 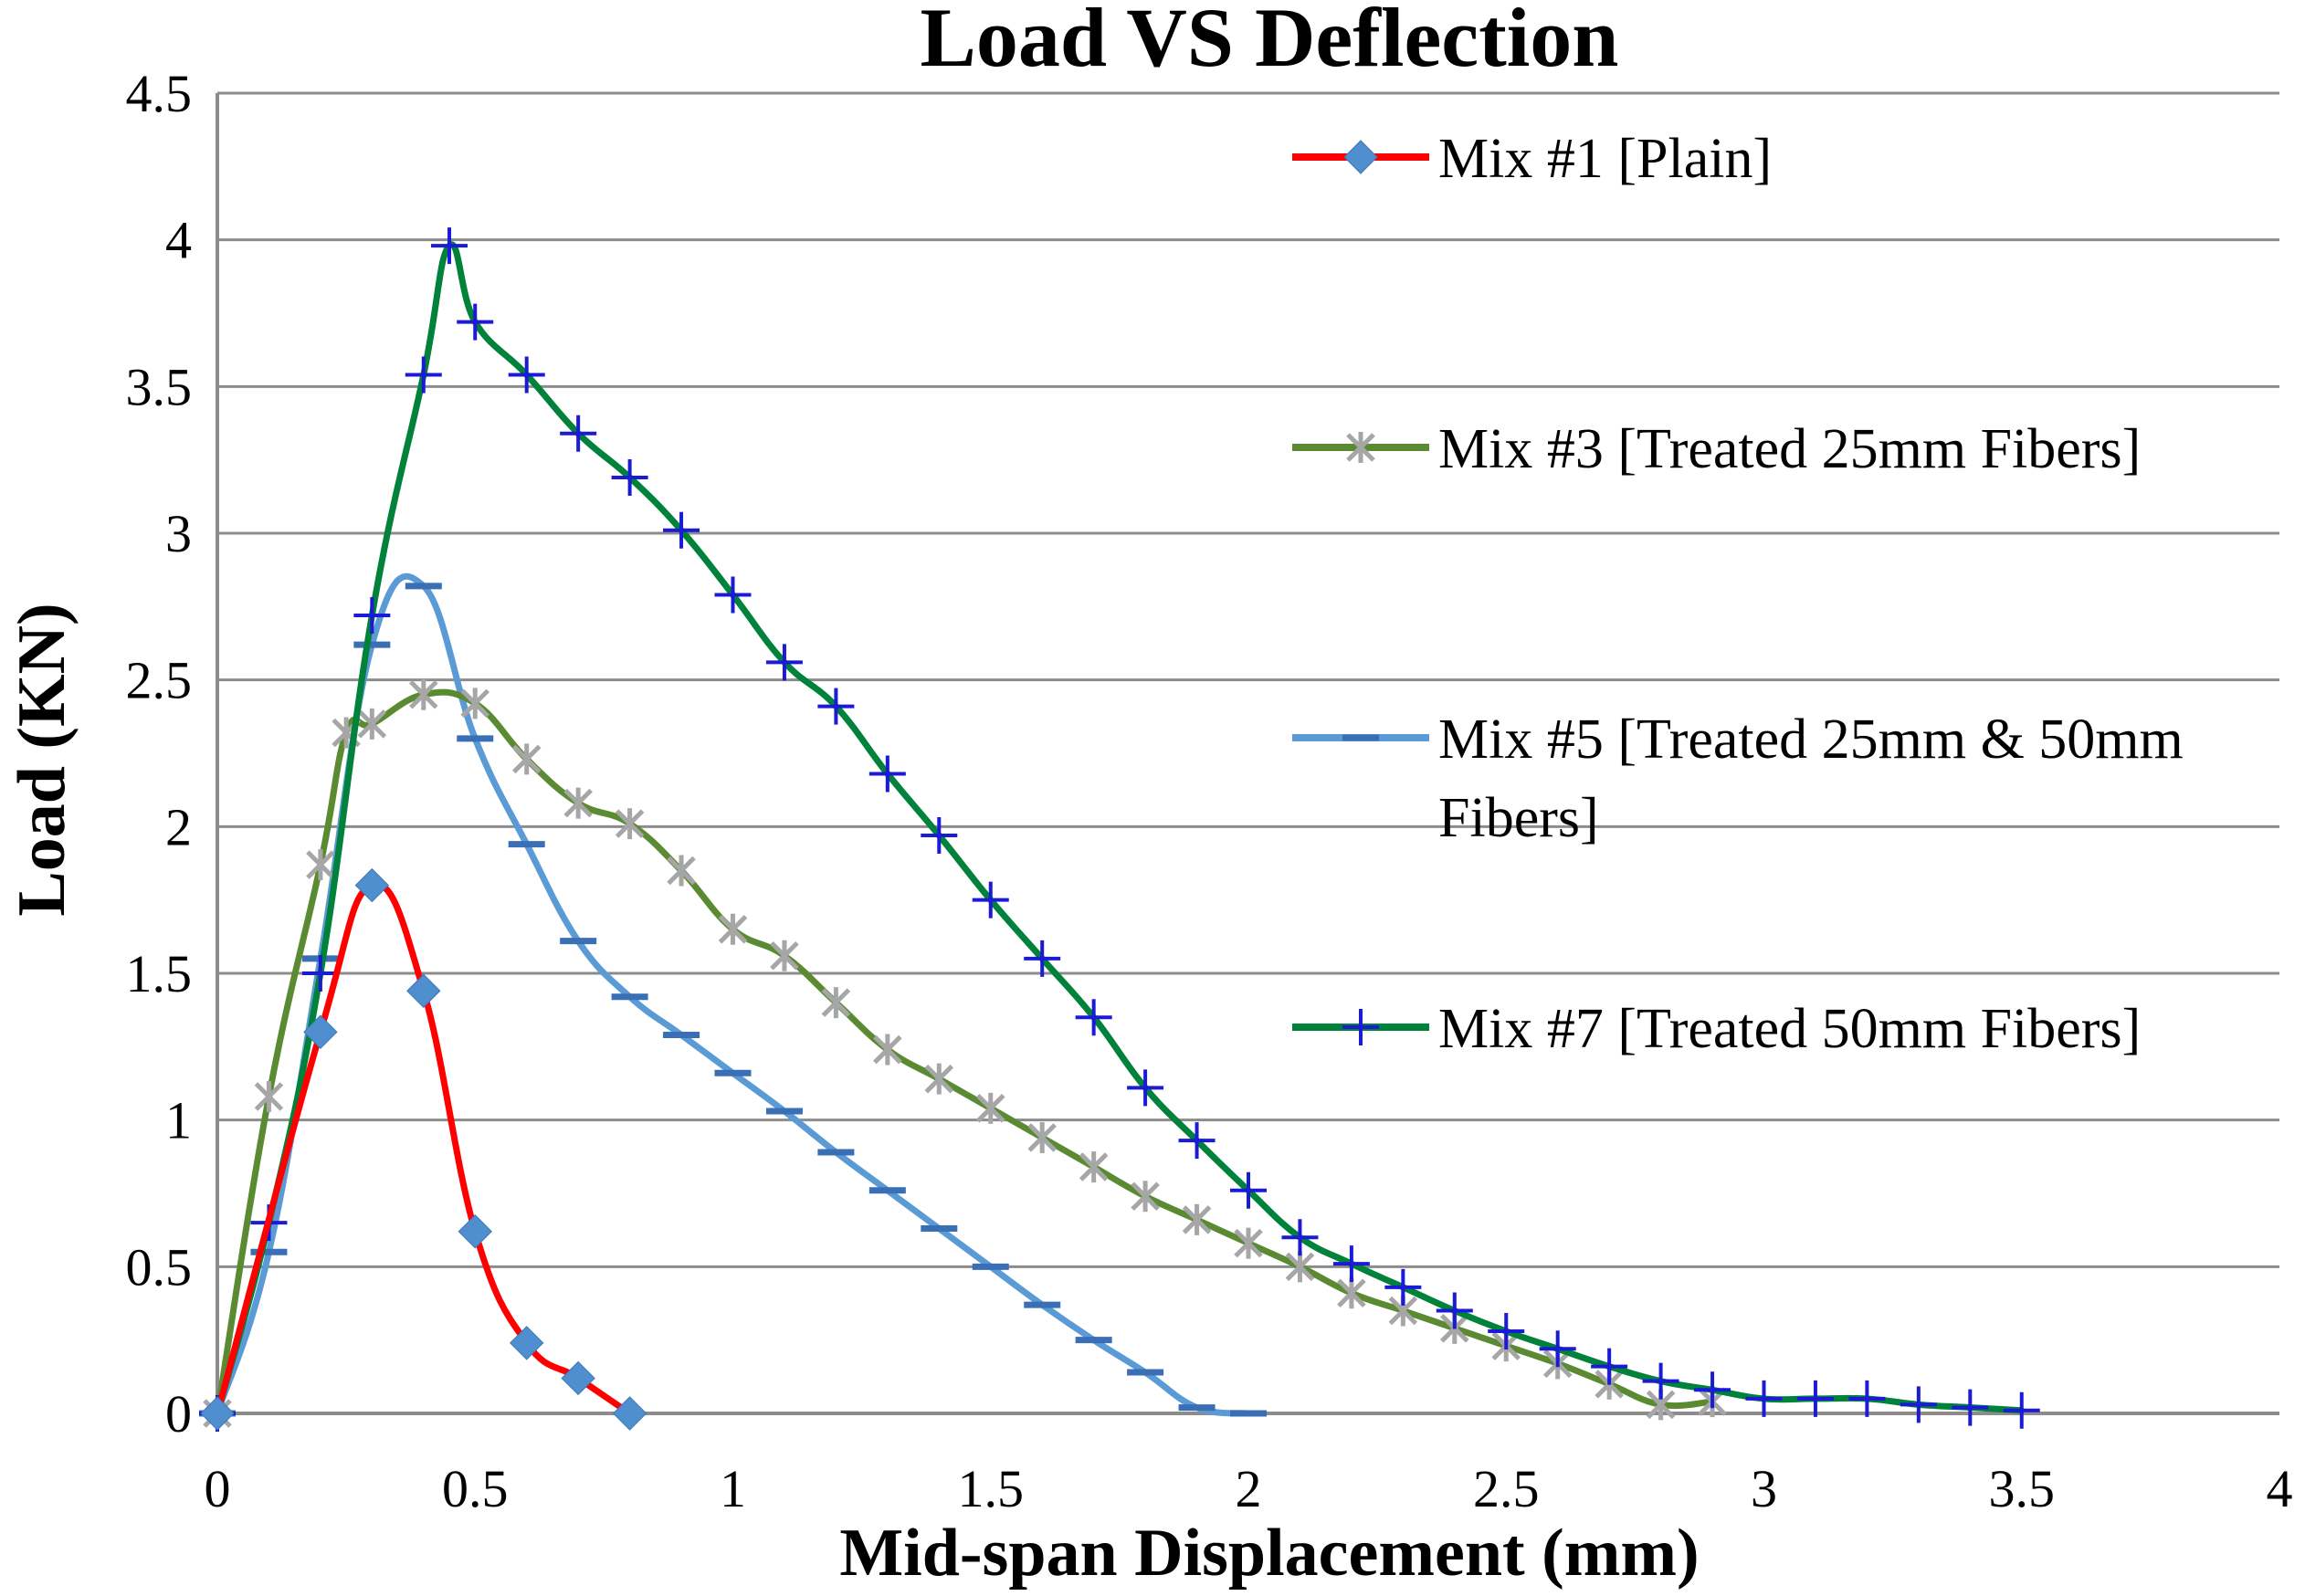 I want to click on legend-item: Mix #1 [Plain], so click(x=1532, y=159).